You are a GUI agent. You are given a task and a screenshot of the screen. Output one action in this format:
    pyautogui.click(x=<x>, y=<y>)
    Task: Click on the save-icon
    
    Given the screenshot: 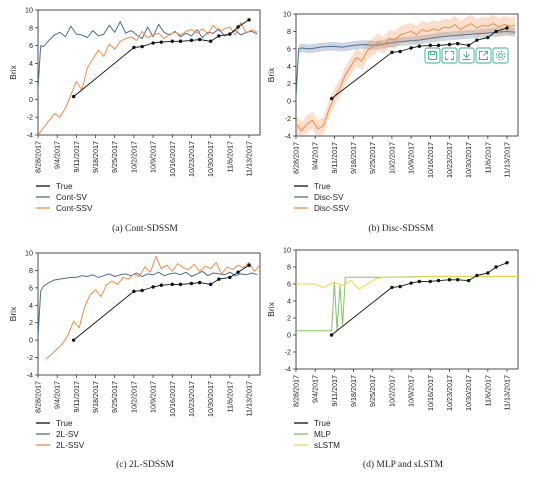 What is the action you would take?
    pyautogui.click(x=432, y=55)
    